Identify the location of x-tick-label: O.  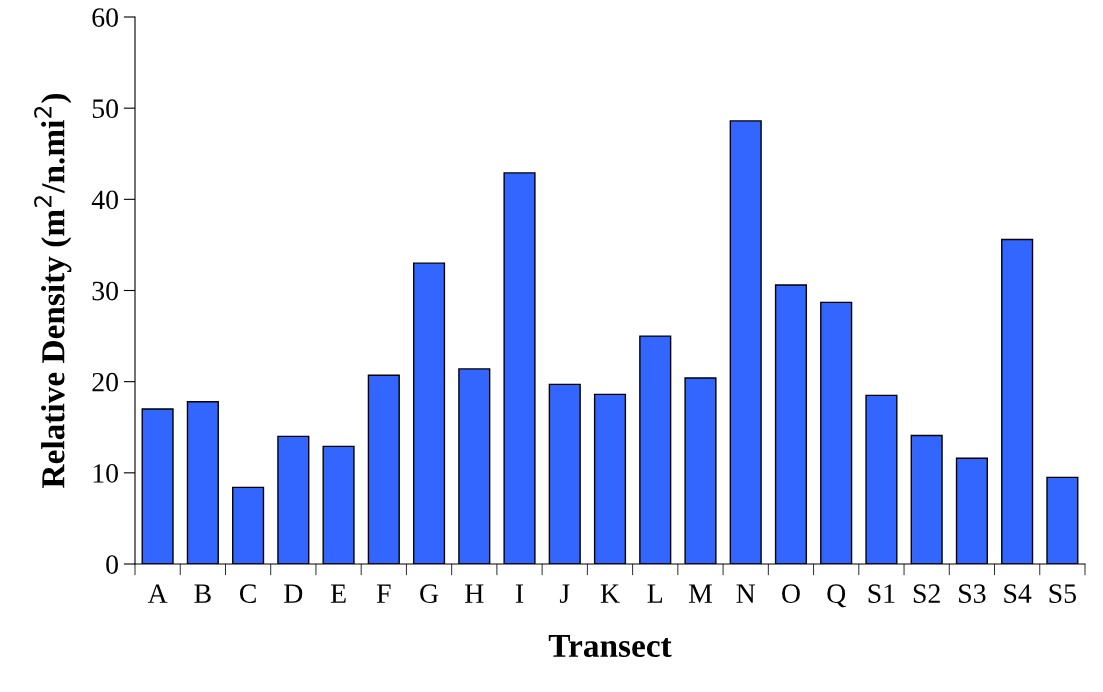
(791, 593).